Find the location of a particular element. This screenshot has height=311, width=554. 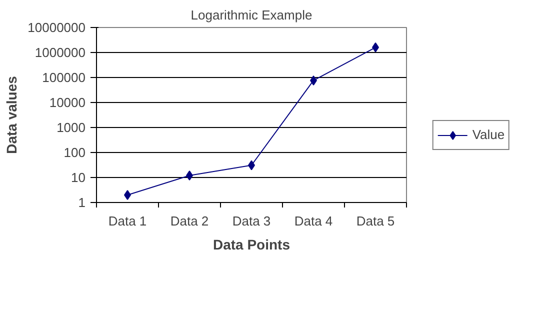

x-axis-title: Data Points is located at coordinates (251, 244).